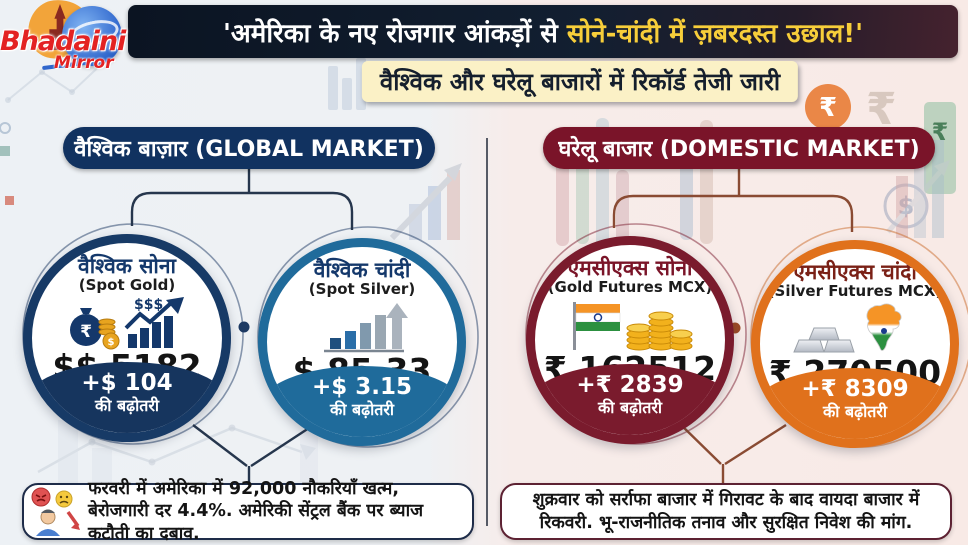  I want to click on change-badge: +₹ 2839 की बढ़ोतरी, so click(630, 399).